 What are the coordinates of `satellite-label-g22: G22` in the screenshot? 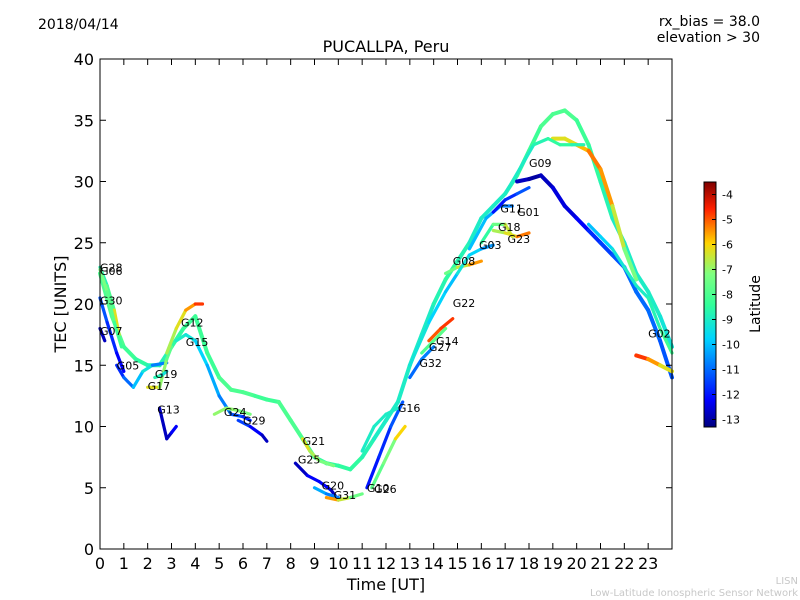 It's located at (464, 303).